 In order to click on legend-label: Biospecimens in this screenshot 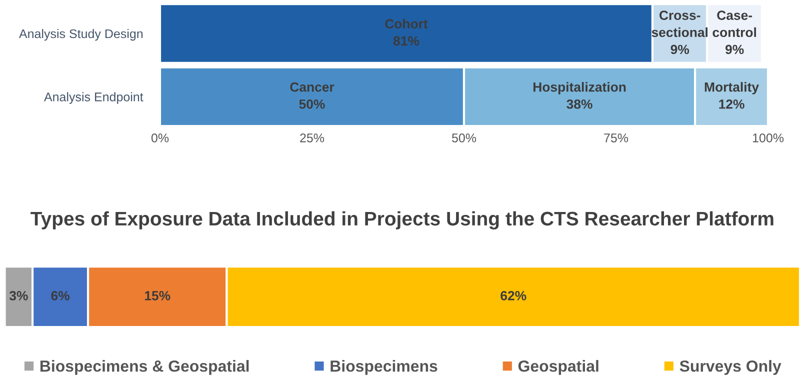, I will do `click(384, 367)`.